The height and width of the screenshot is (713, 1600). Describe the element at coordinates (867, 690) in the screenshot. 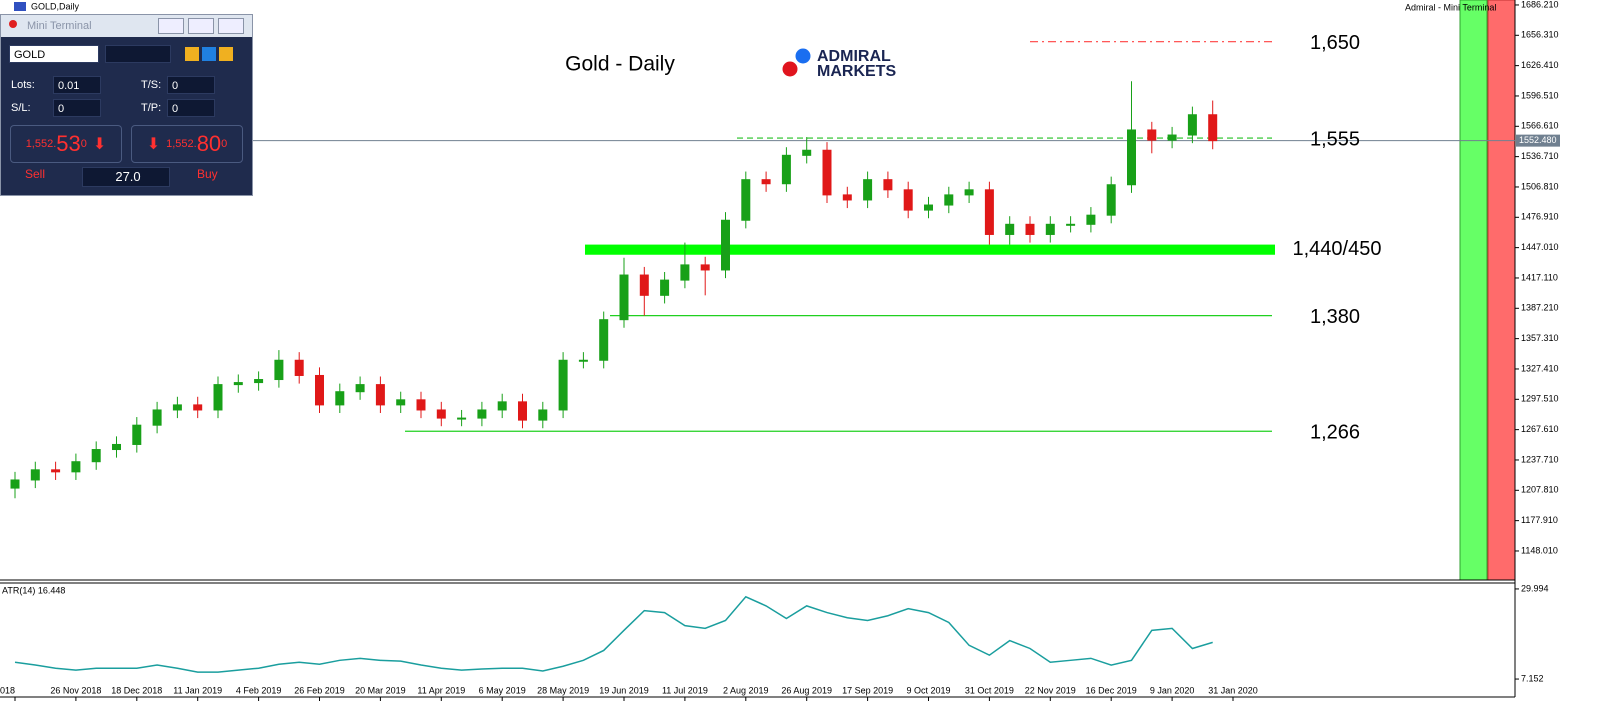

I see `x-tick-label: 17 Sep 2019` at that location.